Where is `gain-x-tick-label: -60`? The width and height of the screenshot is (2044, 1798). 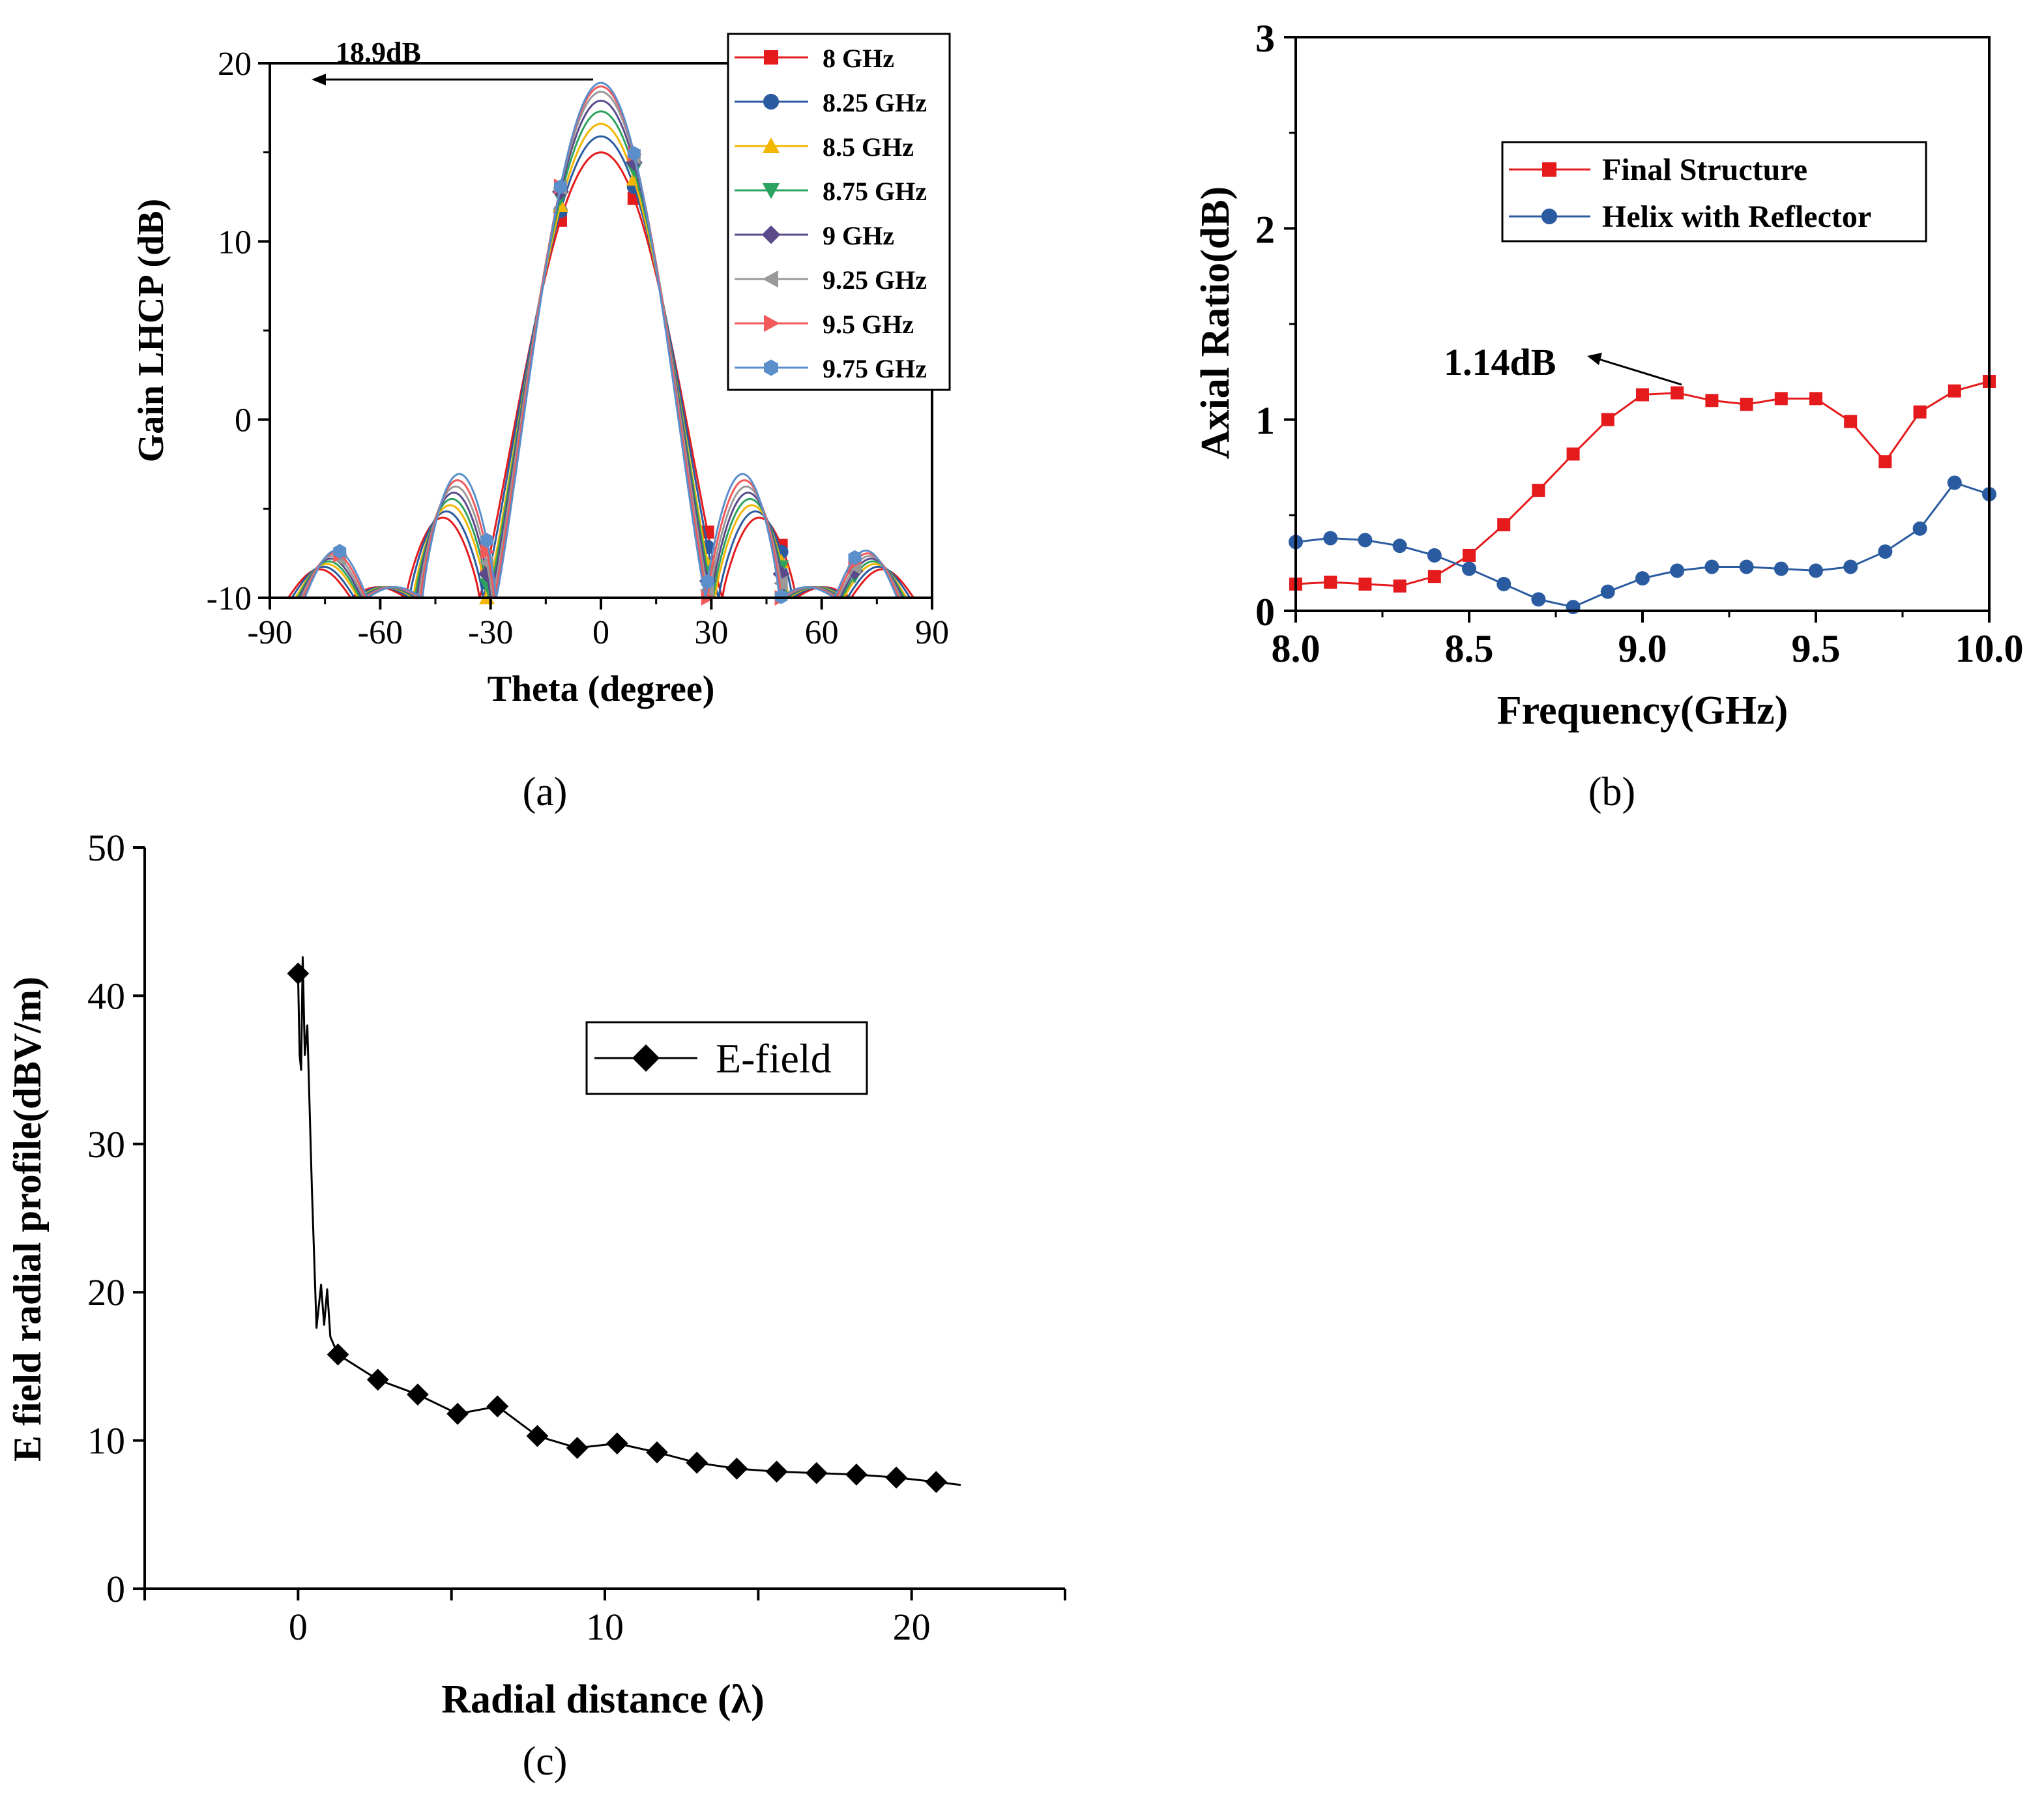 gain-x-tick-label: -60 is located at coordinates (380, 632).